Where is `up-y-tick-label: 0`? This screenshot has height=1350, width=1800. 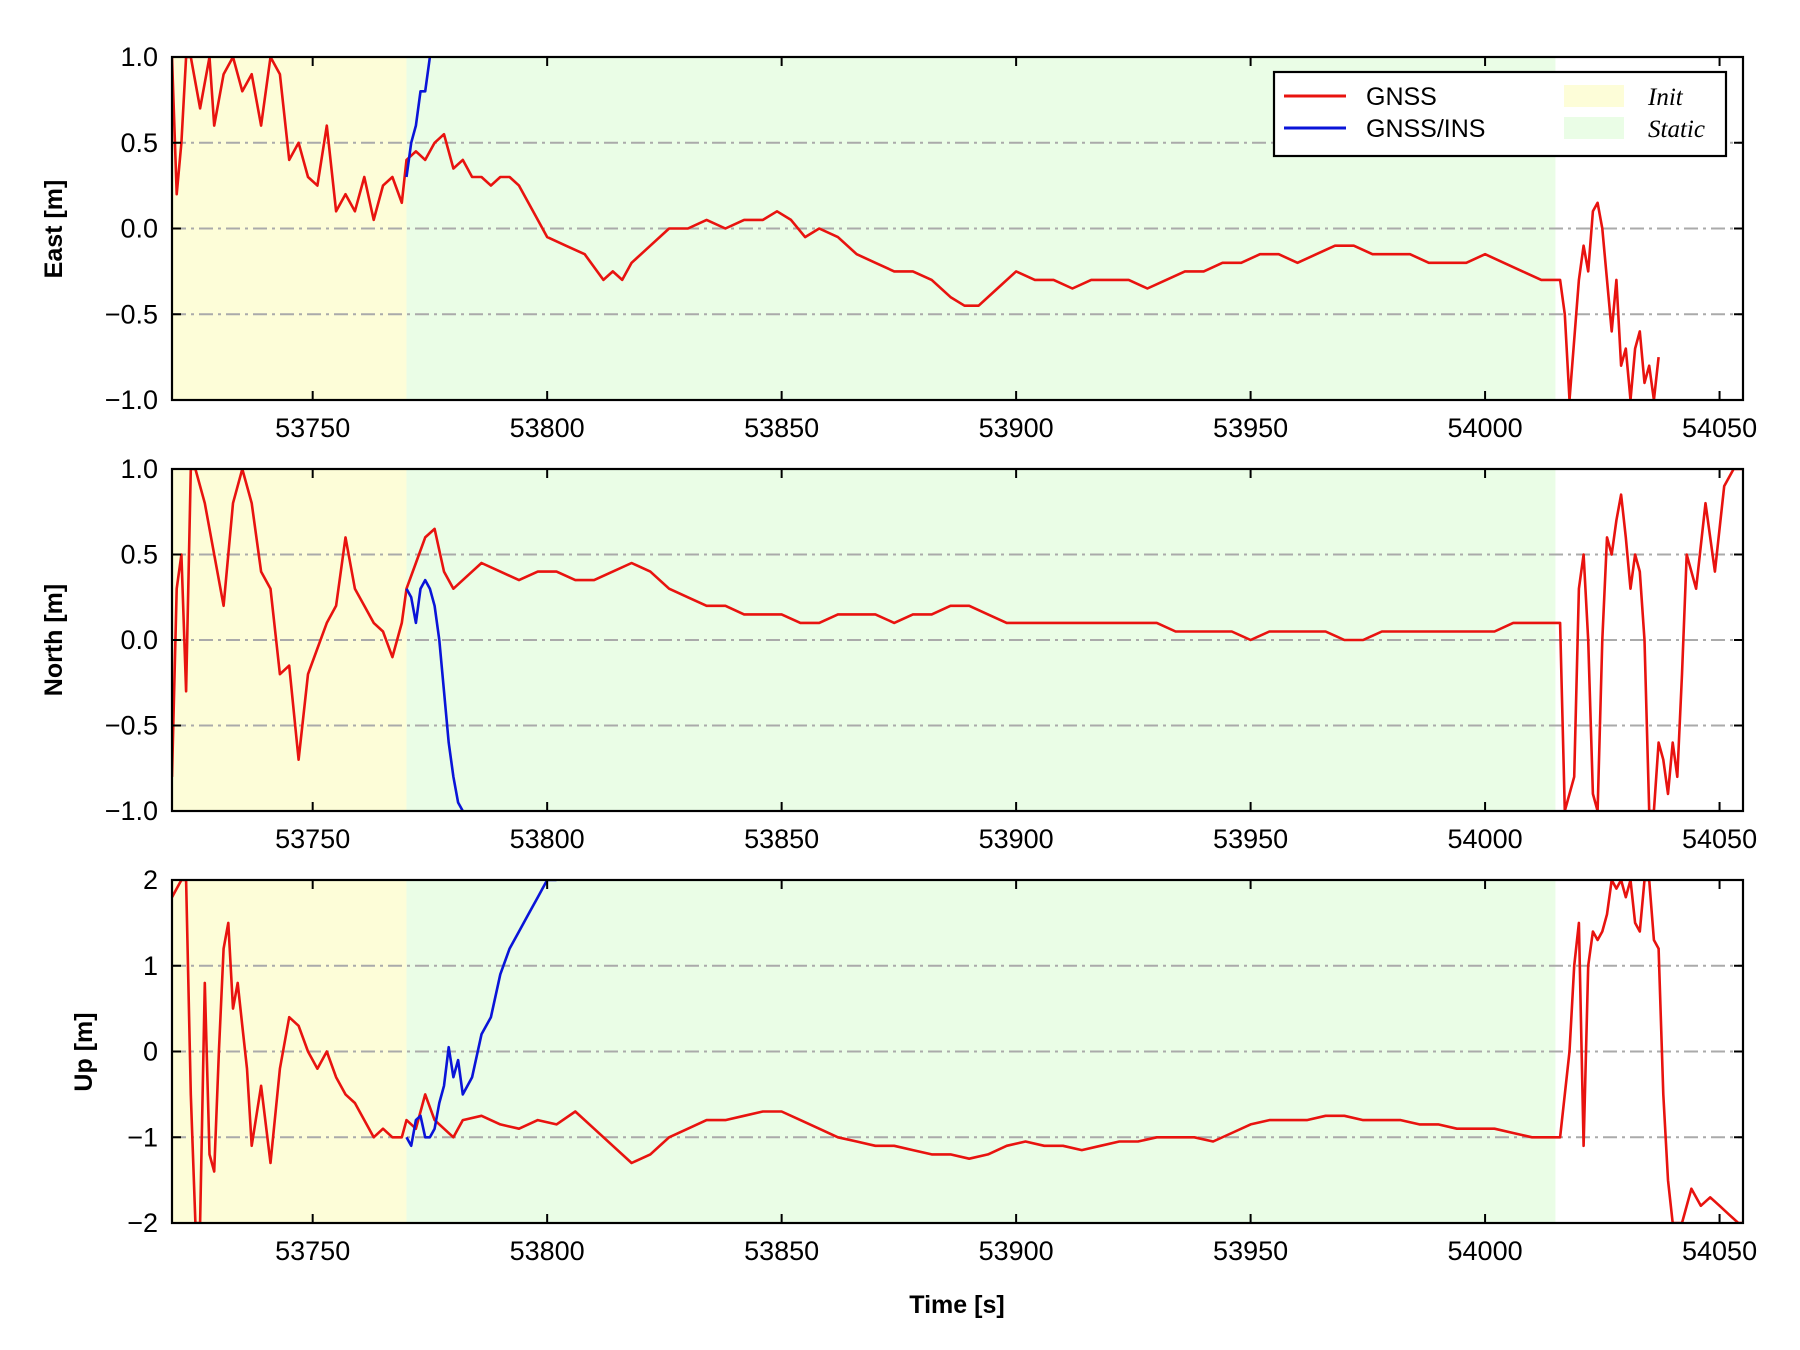 up-y-tick-label: 0 is located at coordinates (150, 1052).